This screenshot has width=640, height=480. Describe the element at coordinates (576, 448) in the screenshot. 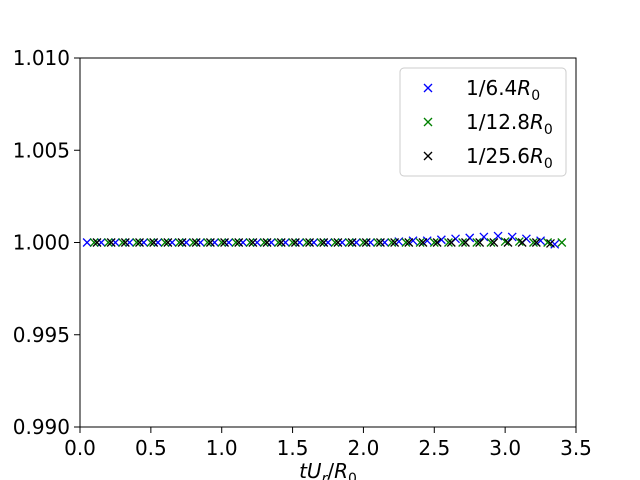

I see `x-tick-label: 3.5` at that location.